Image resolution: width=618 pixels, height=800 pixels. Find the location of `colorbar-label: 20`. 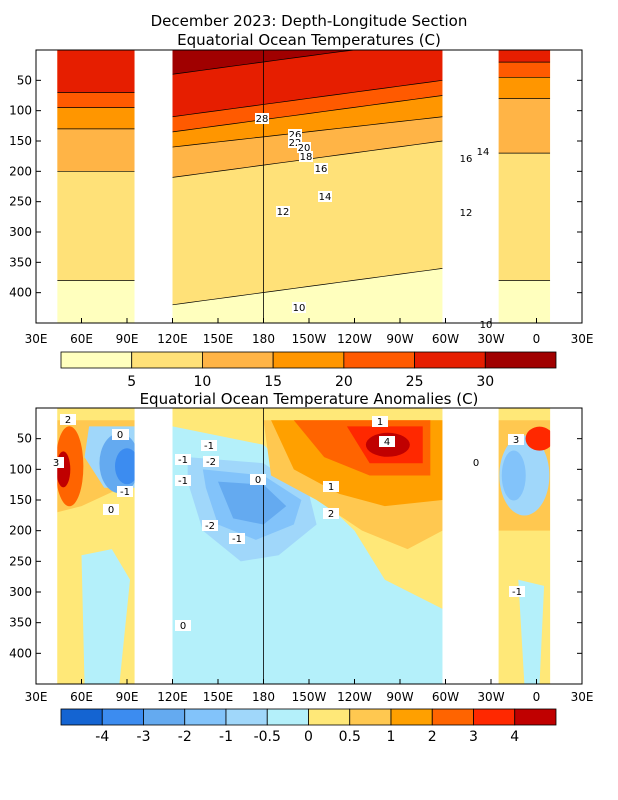

colorbar-label: 20 is located at coordinates (344, 382).